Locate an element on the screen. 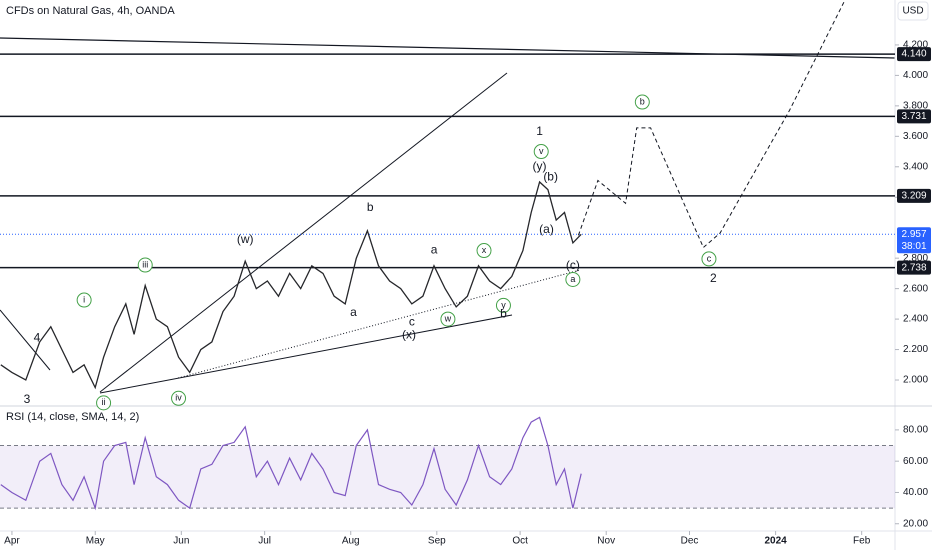 The image size is (932, 550). wave-label: (w) is located at coordinates (245, 239).